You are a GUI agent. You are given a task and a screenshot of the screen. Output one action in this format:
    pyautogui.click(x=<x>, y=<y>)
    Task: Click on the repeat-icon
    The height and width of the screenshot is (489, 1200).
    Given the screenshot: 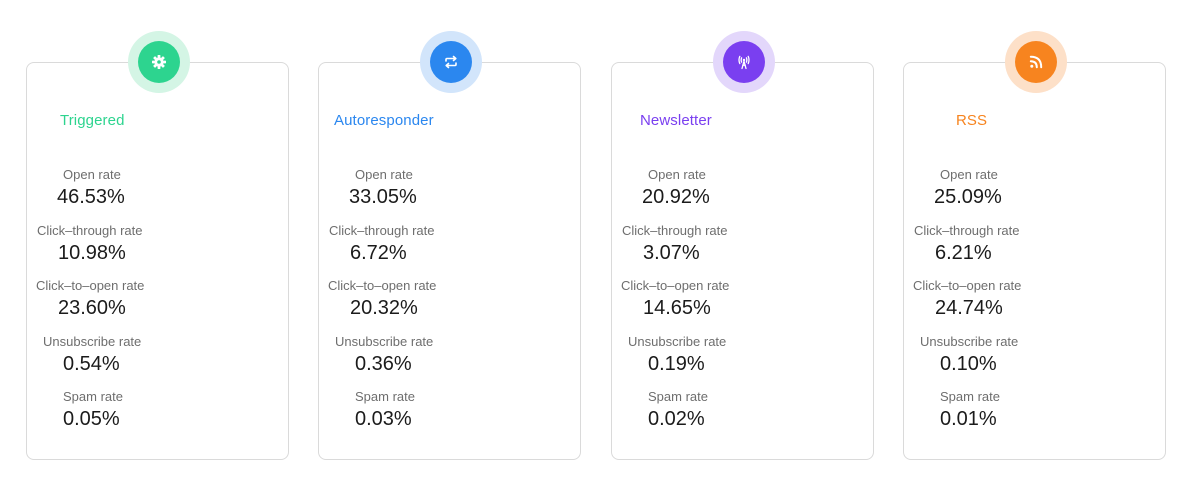 What is the action you would take?
    pyautogui.click(x=451, y=62)
    